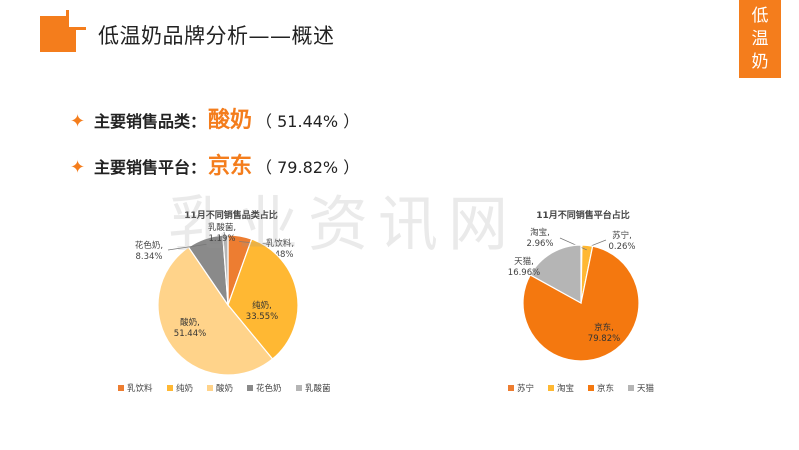 The image size is (799, 450). I want to click on pie-slice-天猫, so click(555, 274).